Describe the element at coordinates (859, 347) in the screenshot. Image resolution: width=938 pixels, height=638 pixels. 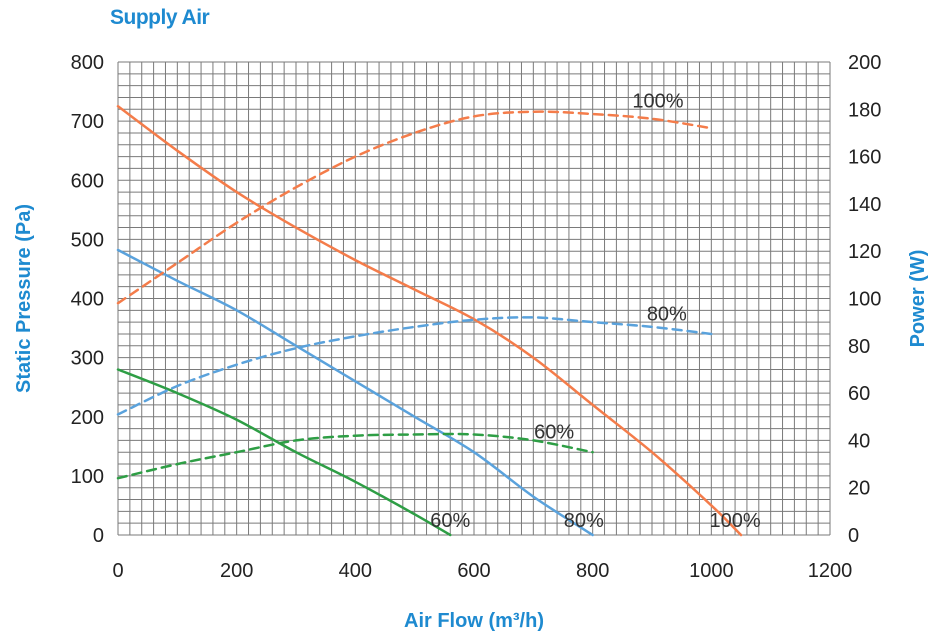
I see `y-right-tick-label: 80` at that location.